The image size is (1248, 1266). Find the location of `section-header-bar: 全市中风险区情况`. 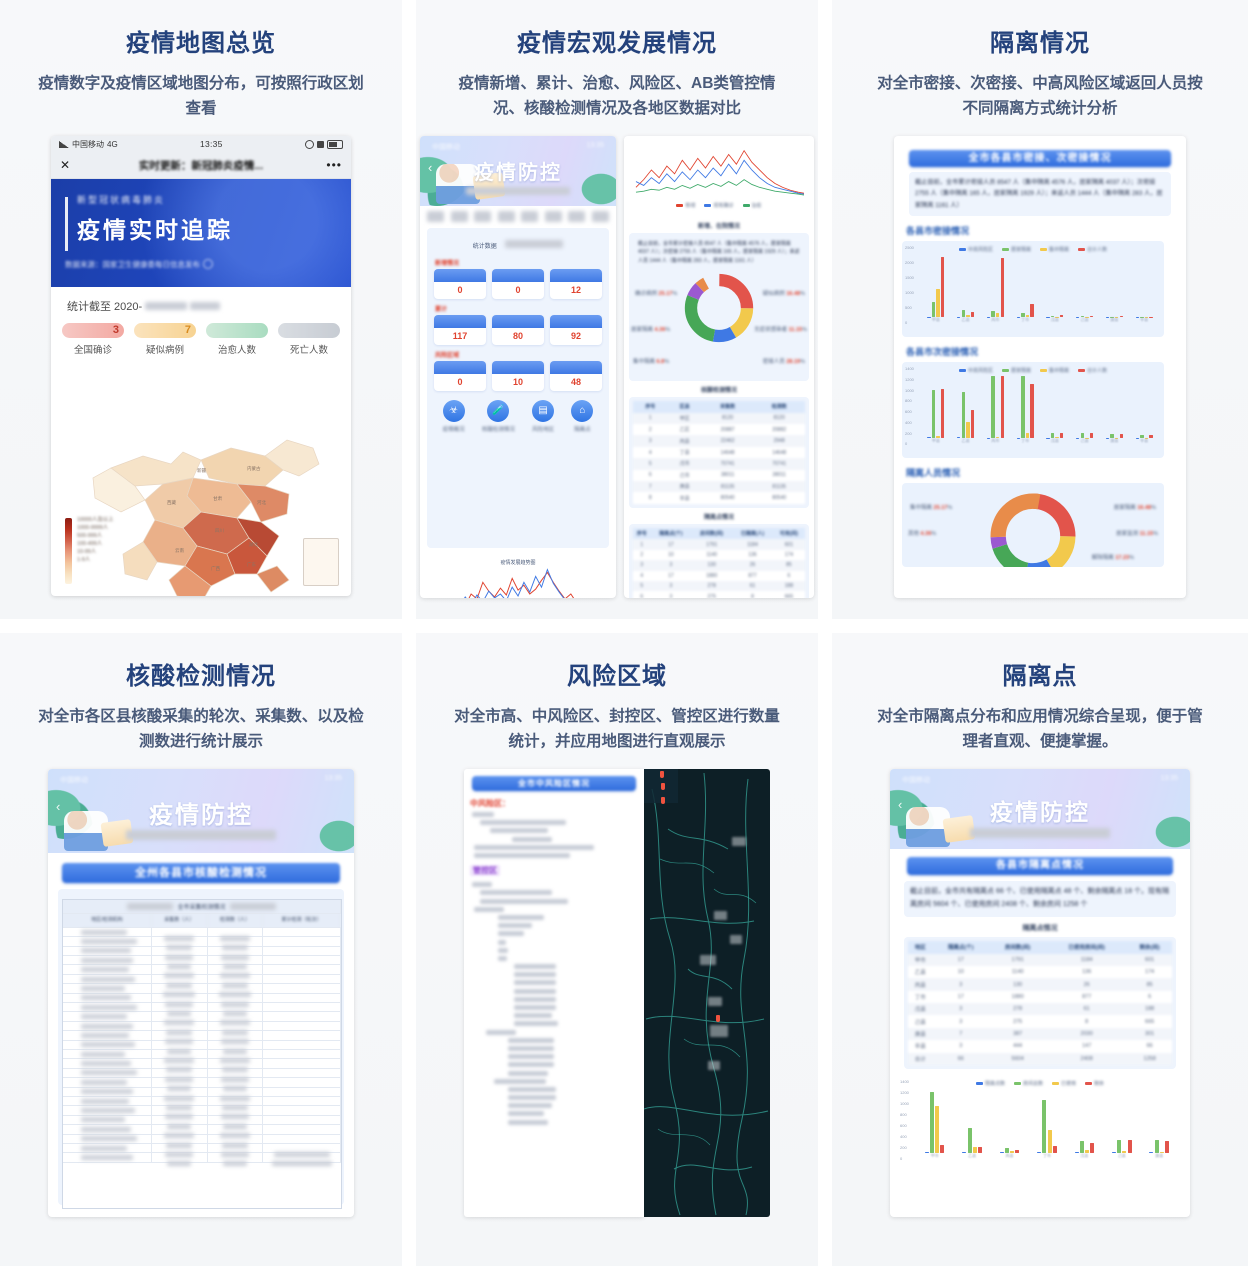

section-header-bar: 全市中风险区情况 is located at coordinates (554, 783).